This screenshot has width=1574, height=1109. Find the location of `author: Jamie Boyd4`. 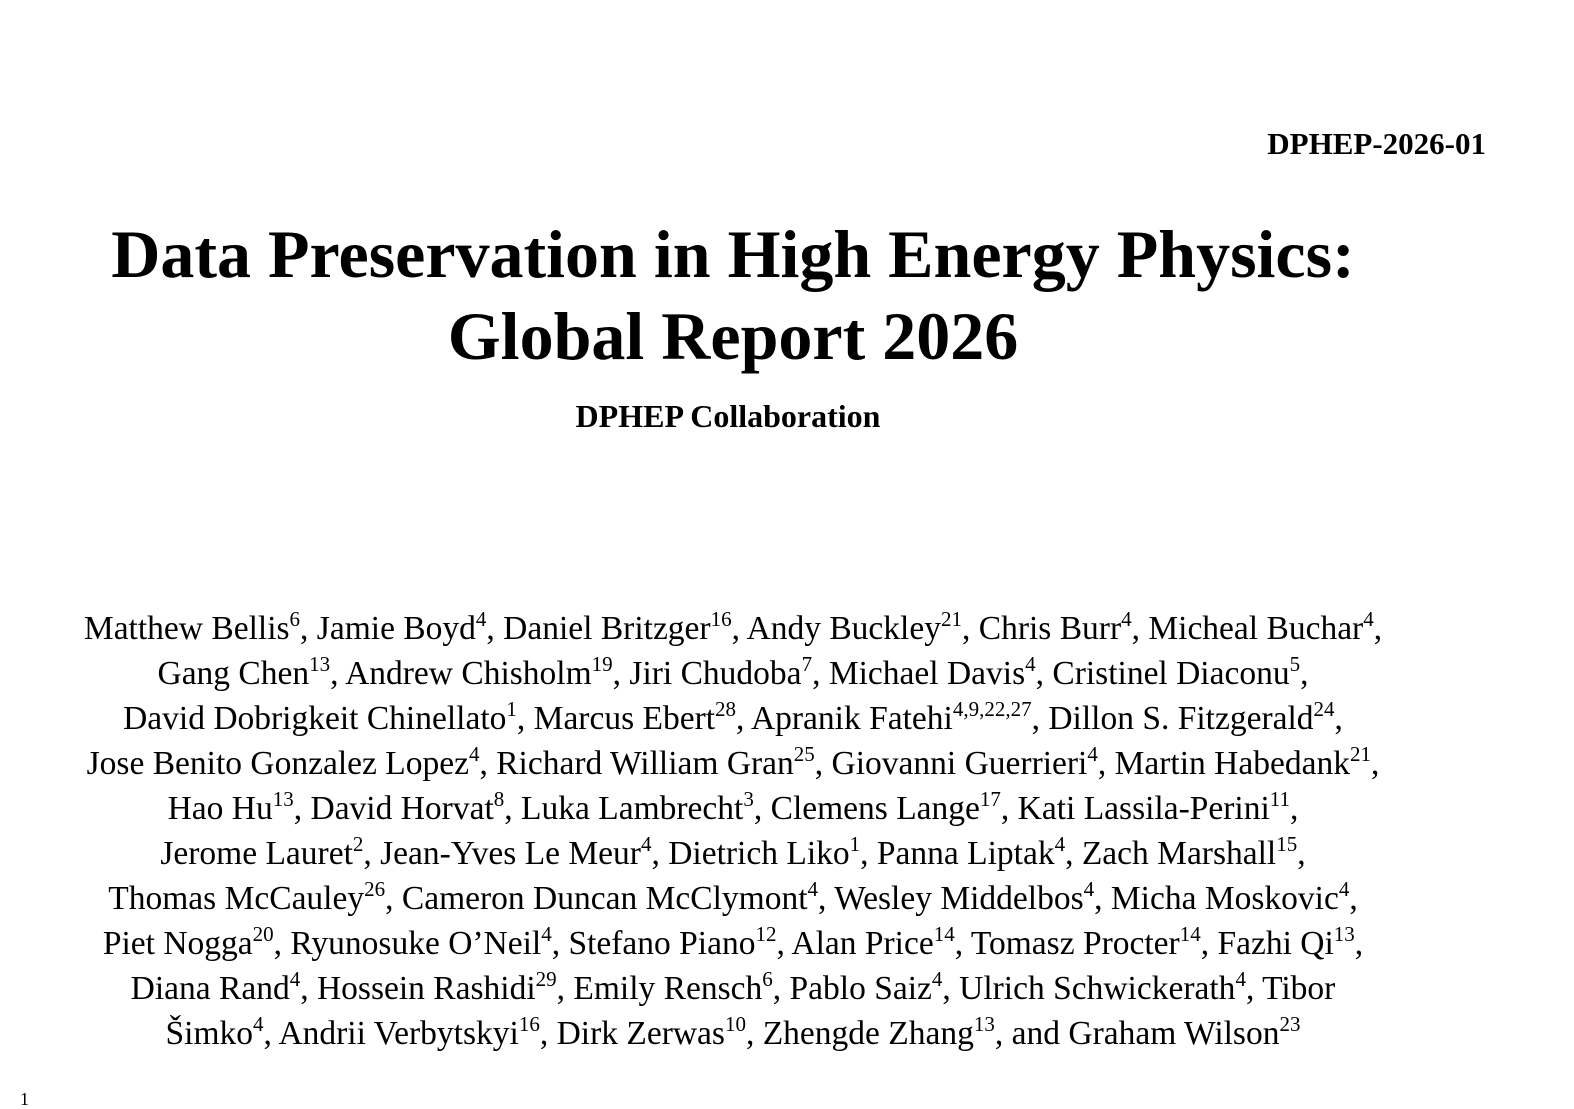

author: Jamie Boyd4 is located at coordinates (401, 627).